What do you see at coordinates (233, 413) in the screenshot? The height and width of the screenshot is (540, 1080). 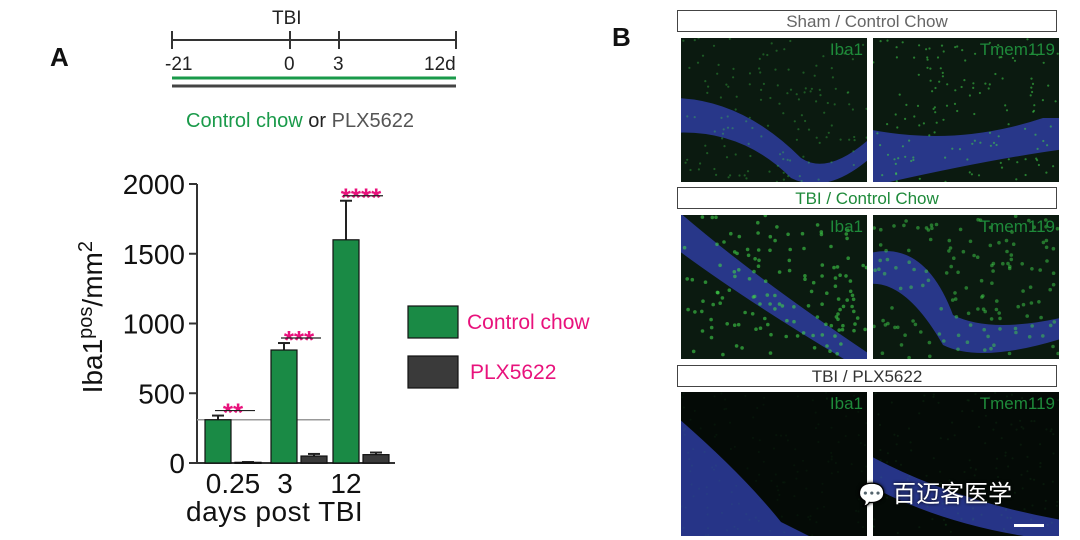 I see `significance-marker: **` at bounding box center [233, 413].